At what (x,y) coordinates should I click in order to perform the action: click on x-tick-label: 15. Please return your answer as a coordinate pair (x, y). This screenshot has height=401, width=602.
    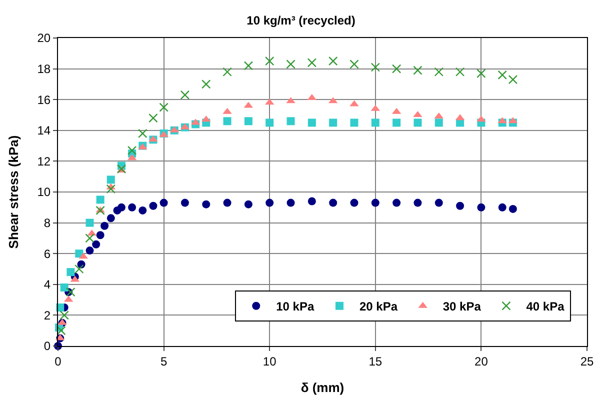
    Looking at the image, I should click on (375, 361).